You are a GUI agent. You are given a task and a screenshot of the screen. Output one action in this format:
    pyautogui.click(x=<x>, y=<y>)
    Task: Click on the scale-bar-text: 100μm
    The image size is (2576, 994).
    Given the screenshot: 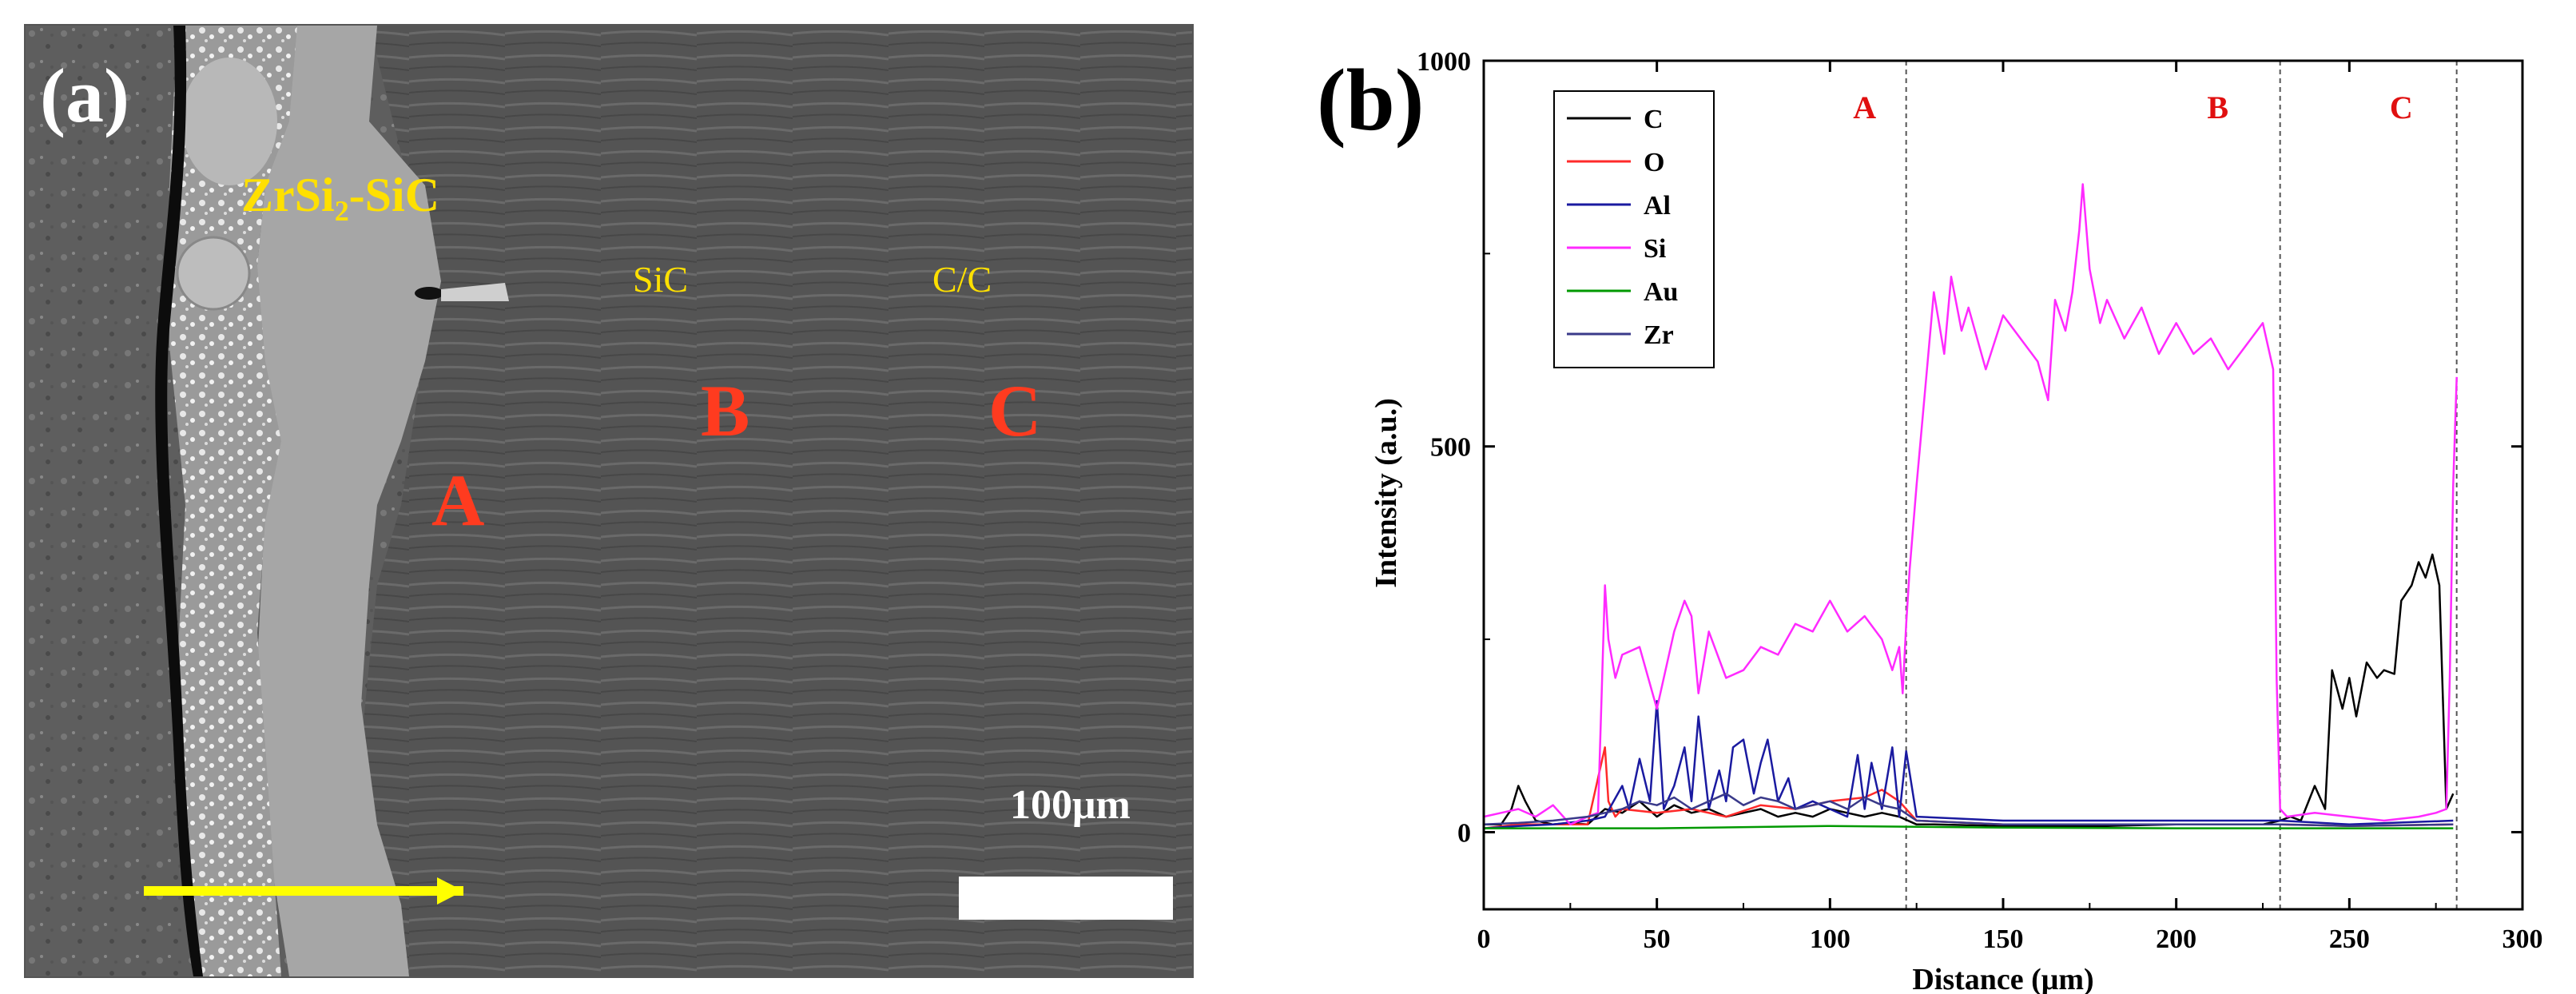 What is the action you would take?
    pyautogui.click(x=1070, y=805)
    